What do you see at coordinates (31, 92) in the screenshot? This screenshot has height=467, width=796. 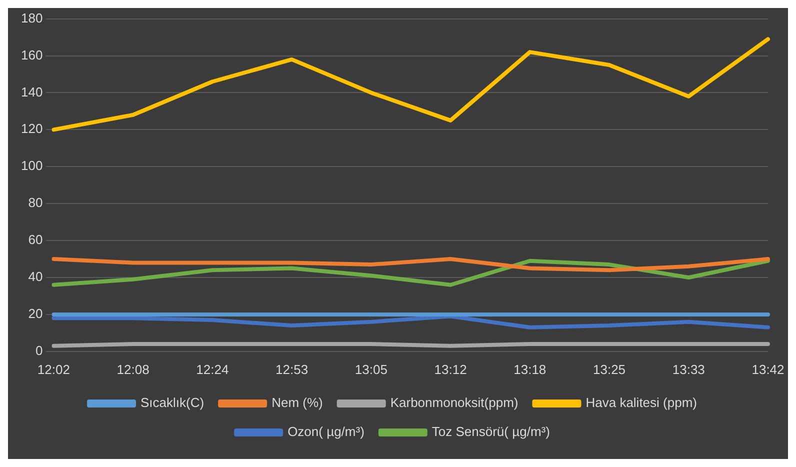 I see `y-tick-label: 140` at bounding box center [31, 92].